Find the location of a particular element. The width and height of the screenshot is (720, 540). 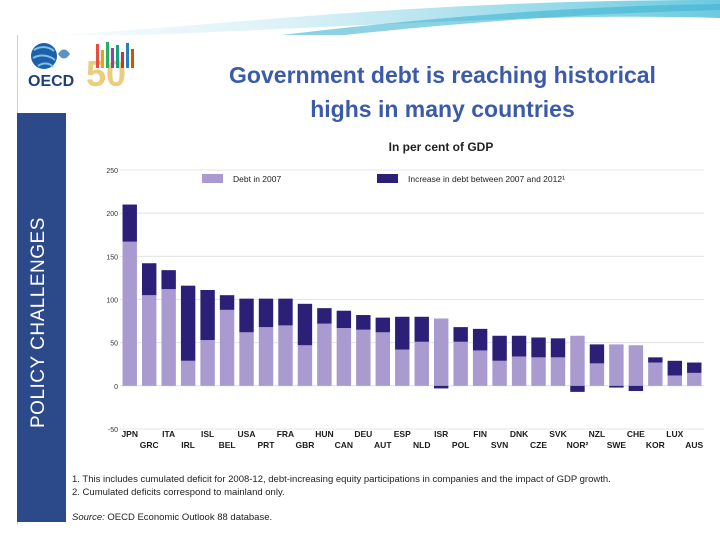

x-tick-label: HUN is located at coordinates (324, 434).